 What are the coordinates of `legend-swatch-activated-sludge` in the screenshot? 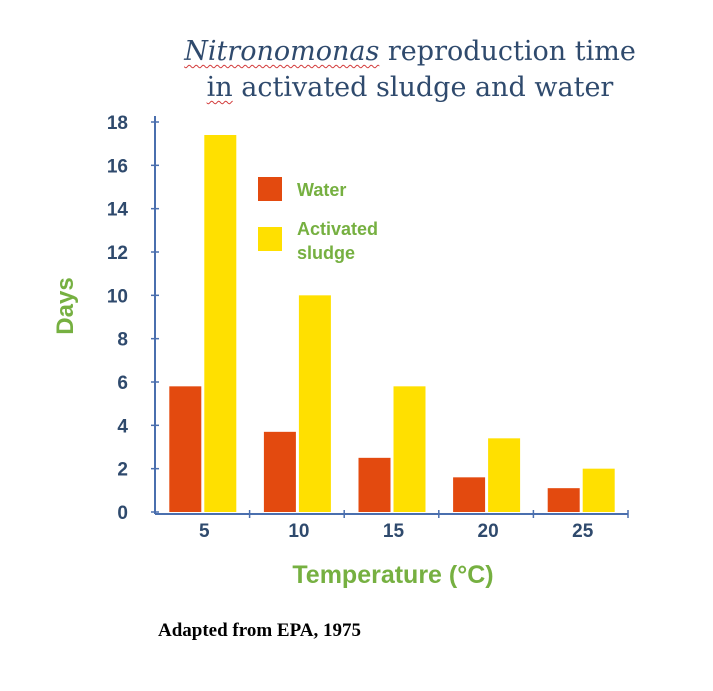 It's located at (270, 239).